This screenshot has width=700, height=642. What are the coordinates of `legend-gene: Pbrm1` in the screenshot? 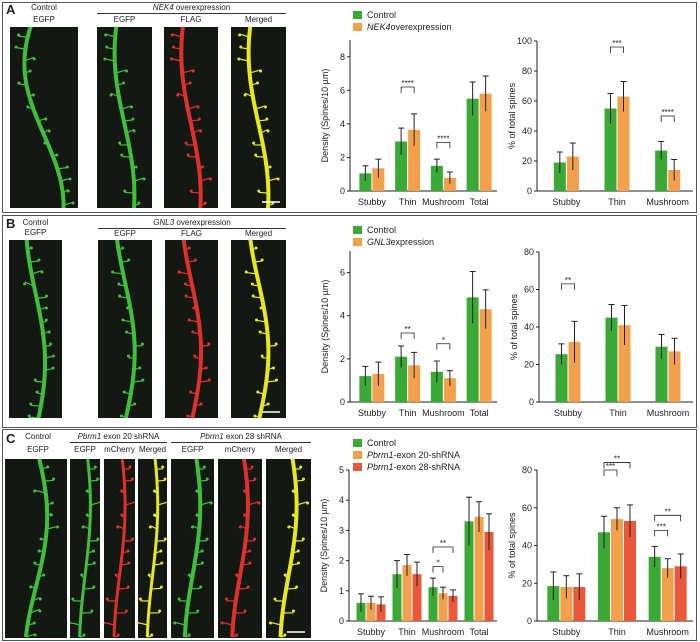 It's located at (380, 455).